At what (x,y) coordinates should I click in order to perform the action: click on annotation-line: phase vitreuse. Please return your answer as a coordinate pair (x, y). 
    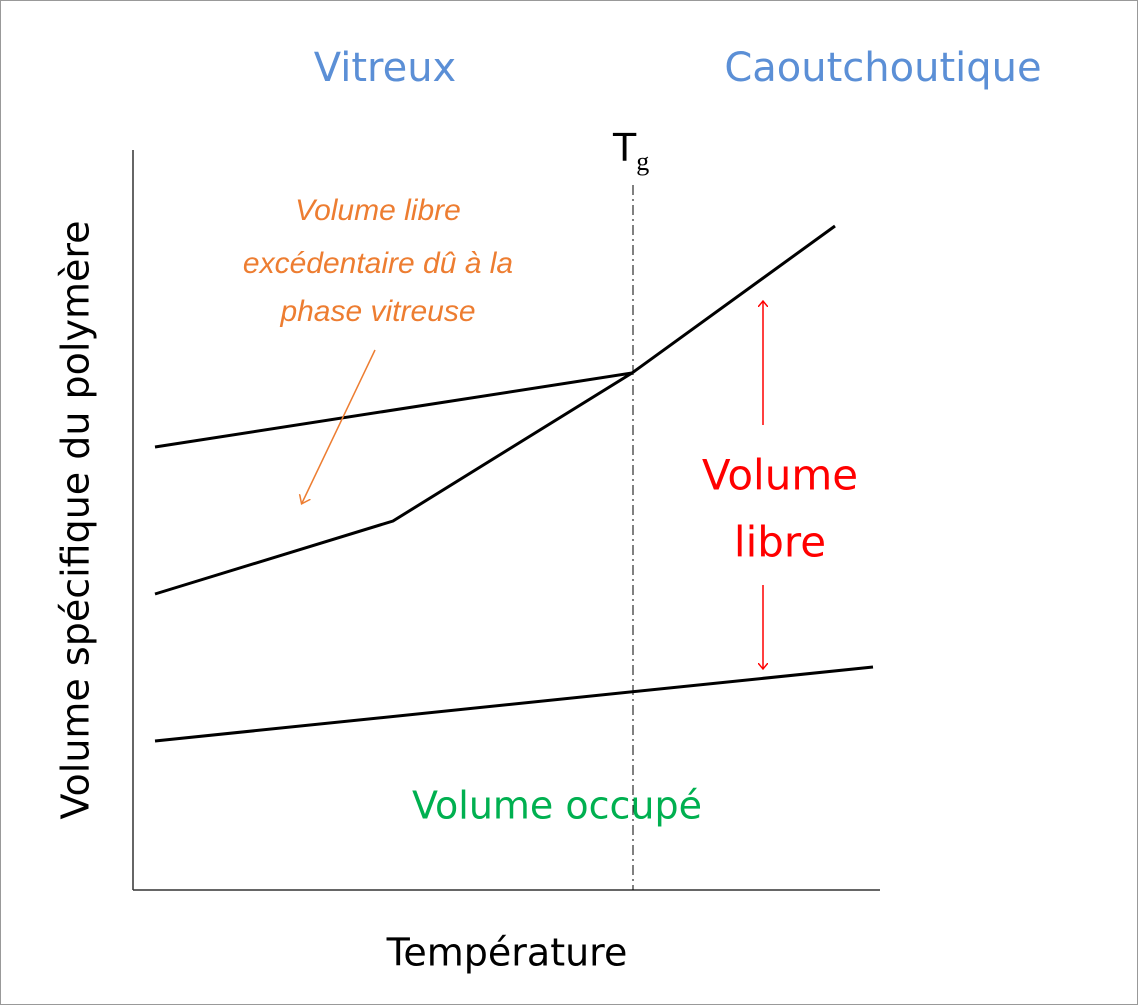
    Looking at the image, I should click on (377, 311).